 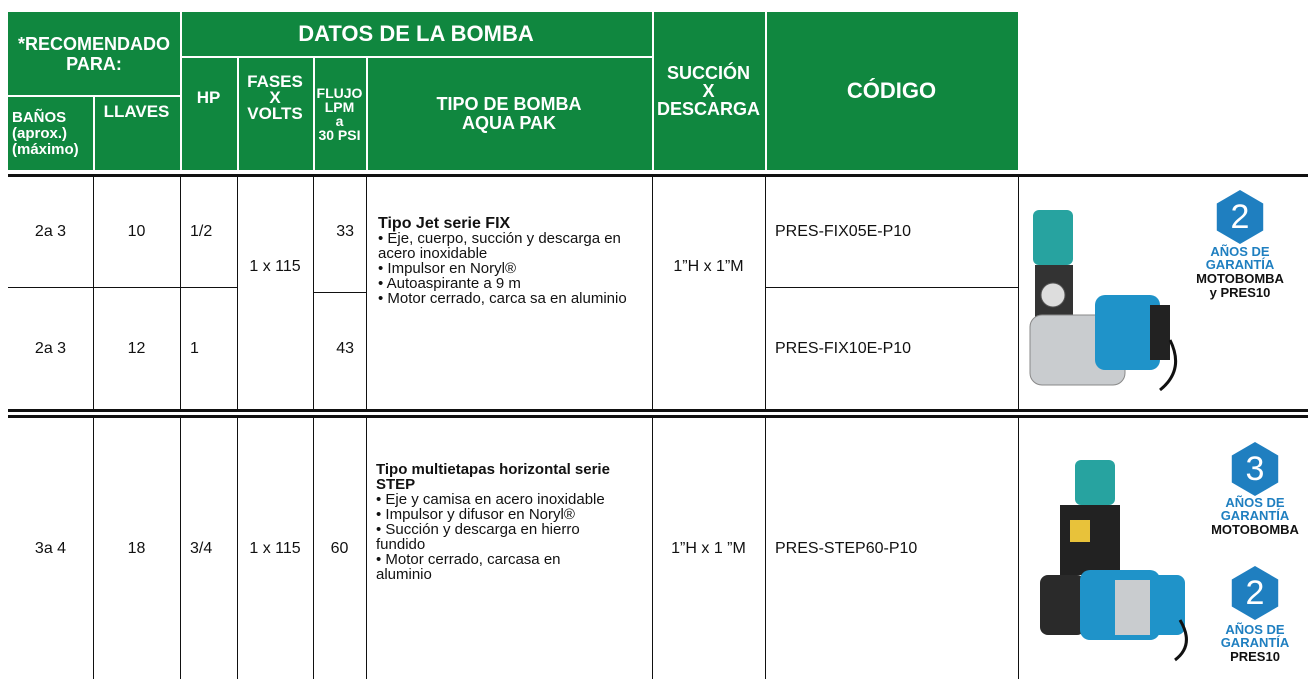 I want to click on tipo-bullet: • Succión y descarga en hierro fundido, so click(x=478, y=537).